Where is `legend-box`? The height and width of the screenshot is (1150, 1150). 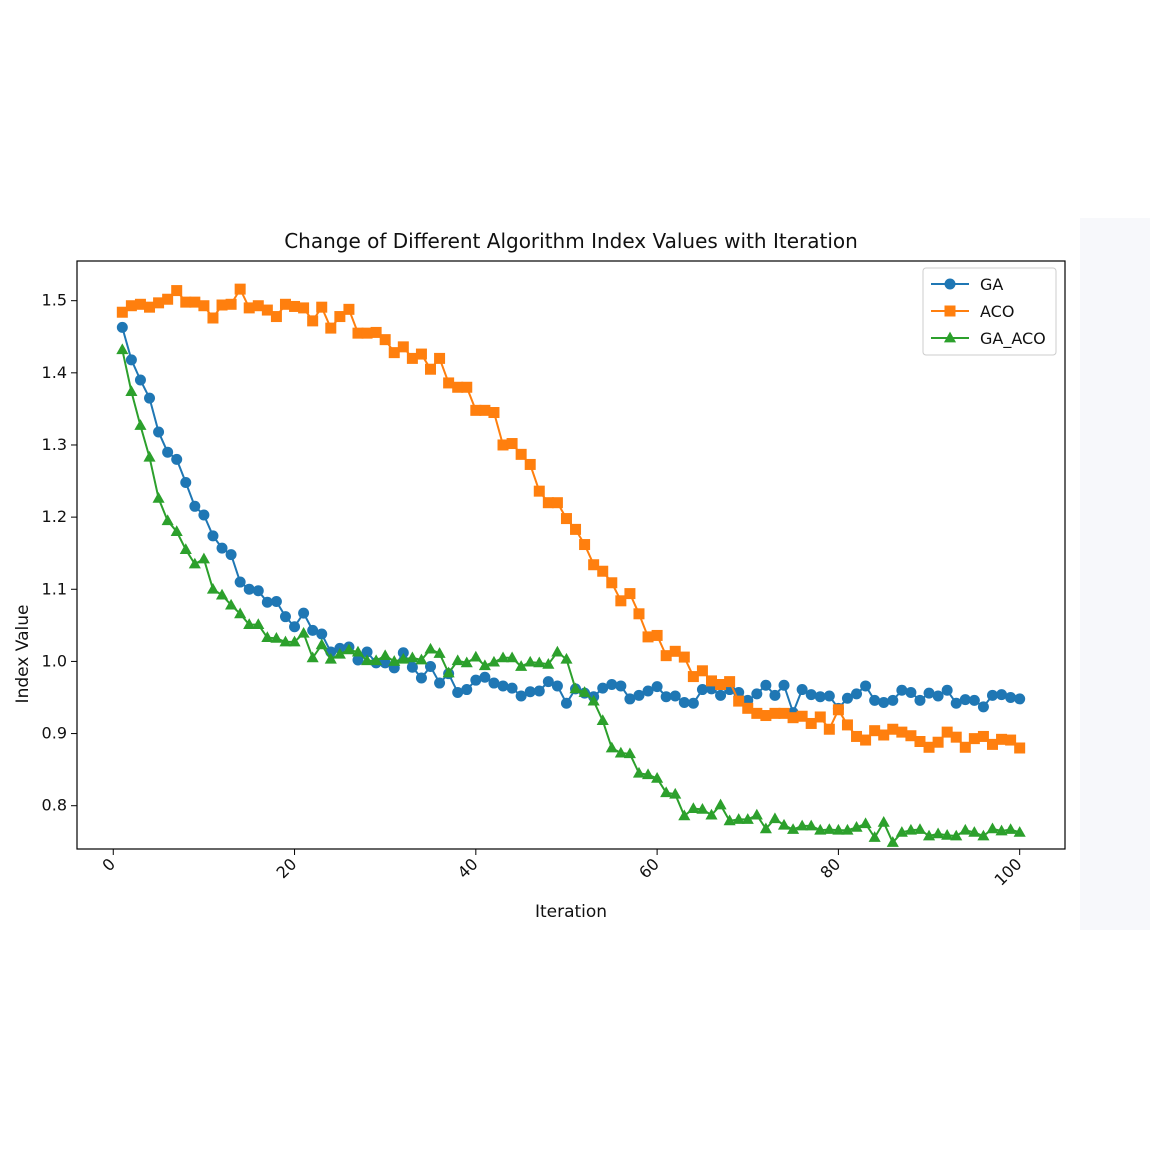 legend-box is located at coordinates (989, 311).